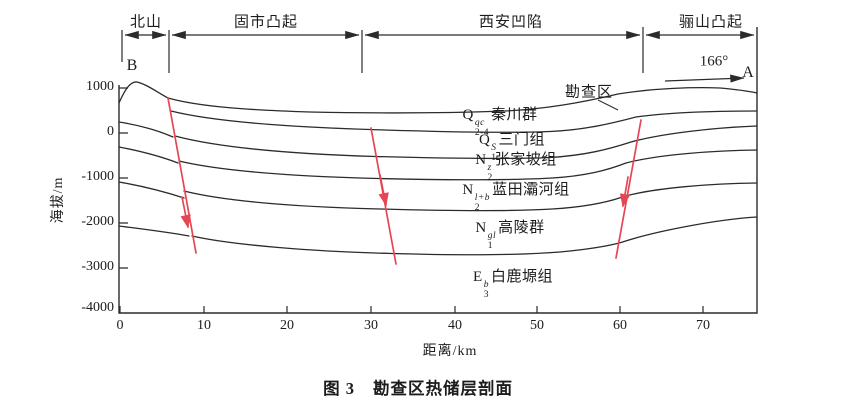 The width and height of the screenshot is (864, 411). What do you see at coordinates (525, 160) in the screenshot?
I see `stratum-name: 张家坡组` at bounding box center [525, 160].